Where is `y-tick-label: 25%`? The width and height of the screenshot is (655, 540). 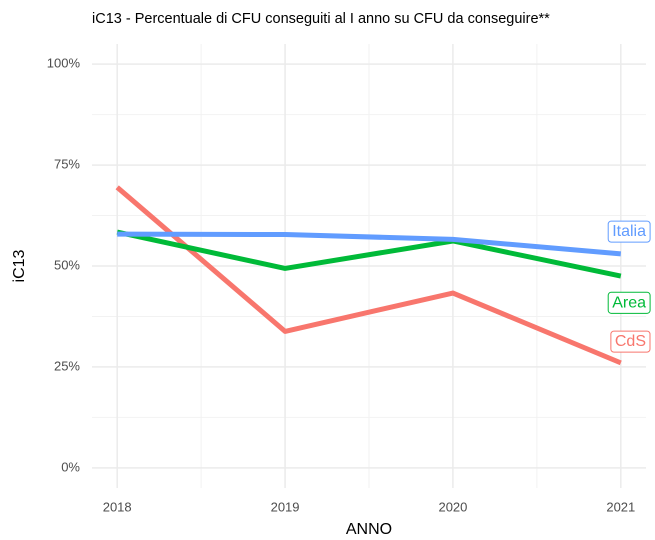 y-tick-label: 25% is located at coordinates (67, 365).